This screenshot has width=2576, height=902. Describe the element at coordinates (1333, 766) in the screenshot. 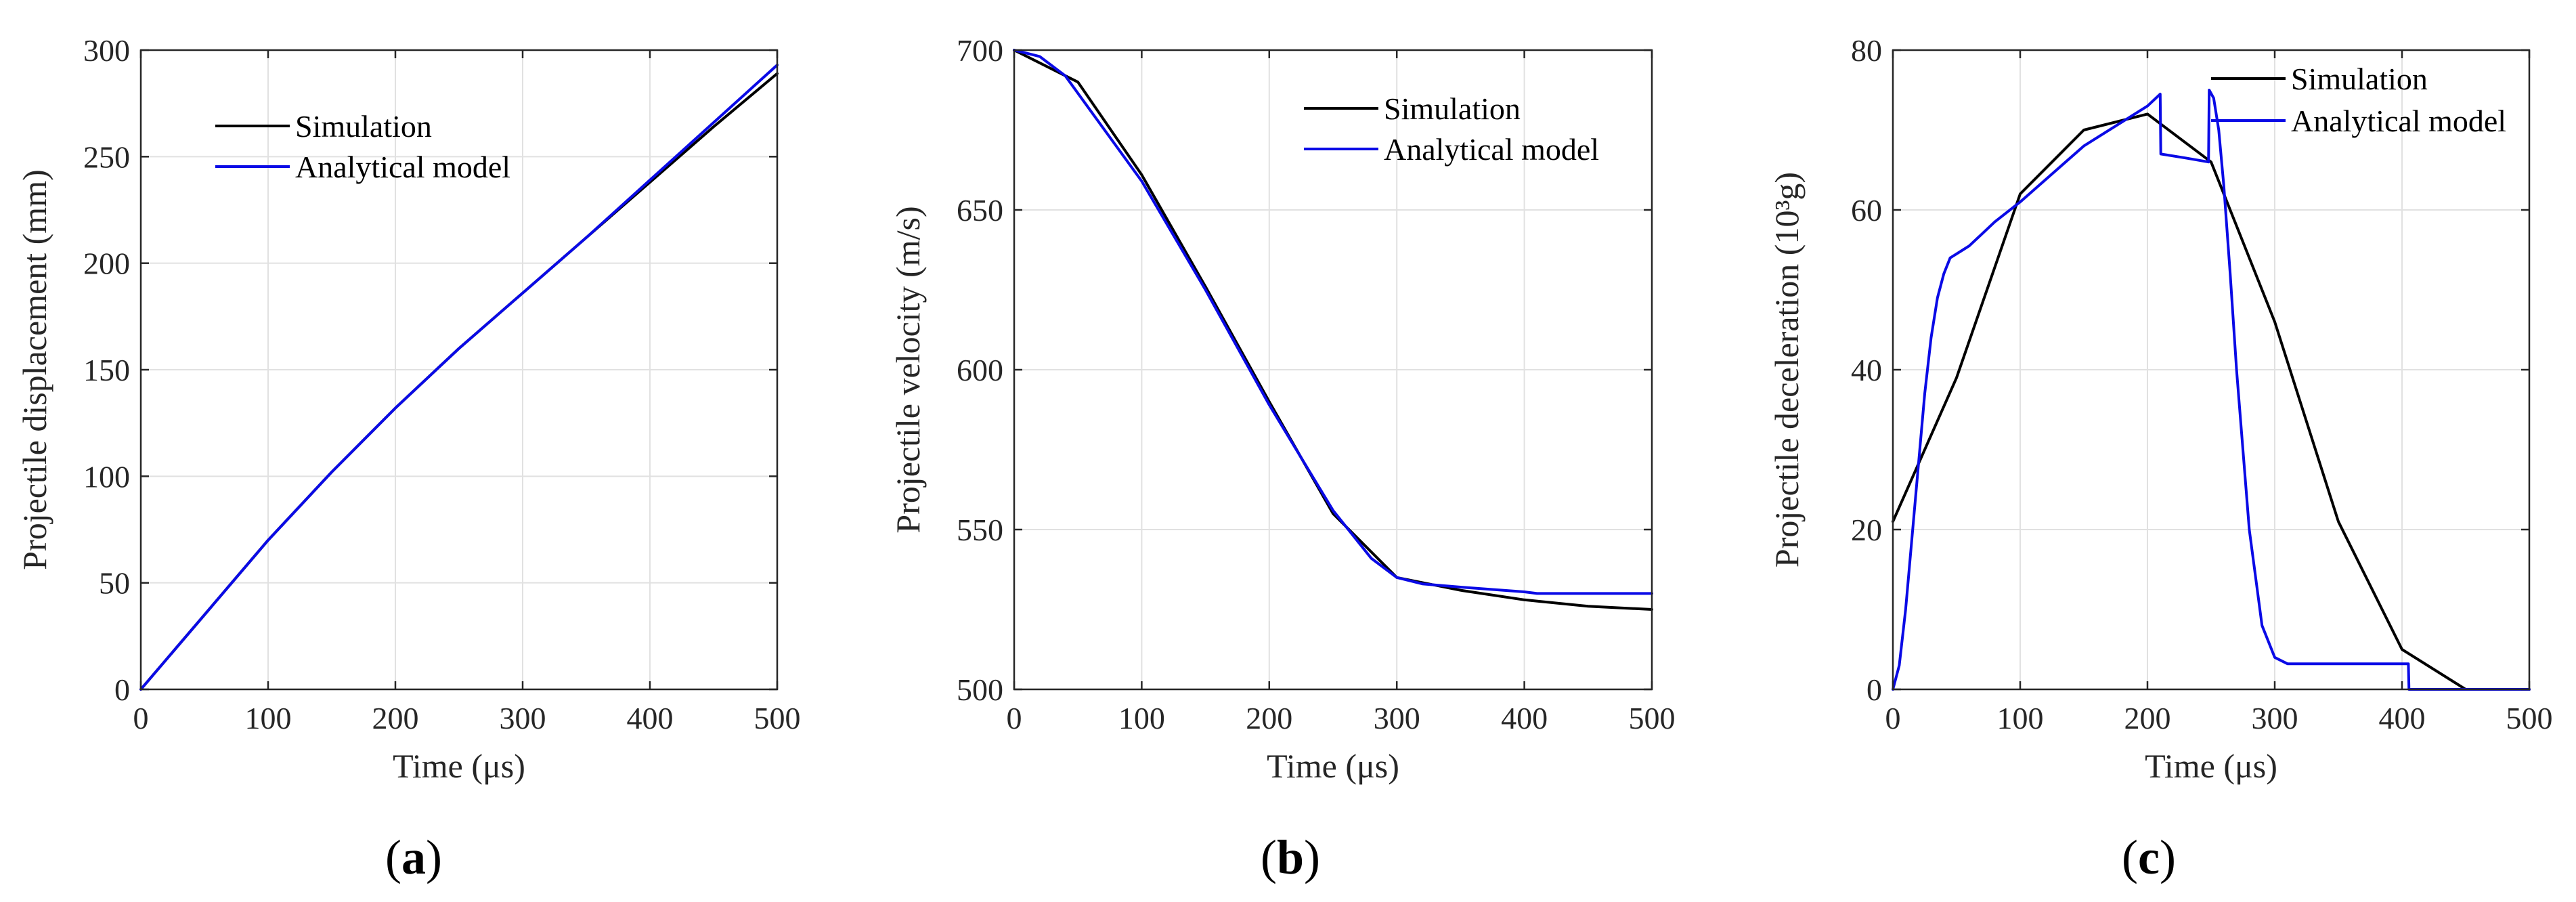

I see `panel-b-x-axis-label: Time (μs)` at that location.